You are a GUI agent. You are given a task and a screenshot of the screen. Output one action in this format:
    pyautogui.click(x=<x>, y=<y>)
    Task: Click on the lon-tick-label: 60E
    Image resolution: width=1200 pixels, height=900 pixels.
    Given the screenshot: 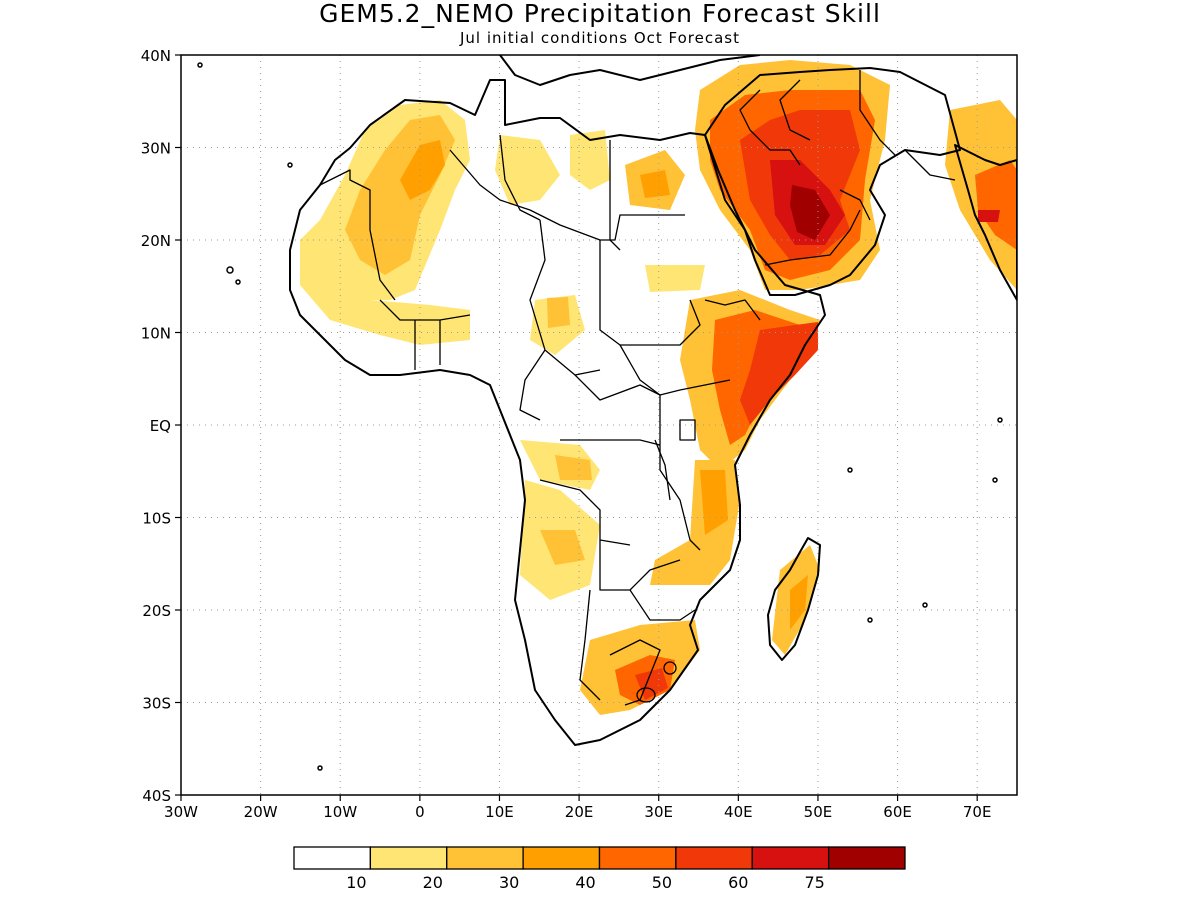 What is the action you would take?
    pyautogui.click(x=897, y=812)
    